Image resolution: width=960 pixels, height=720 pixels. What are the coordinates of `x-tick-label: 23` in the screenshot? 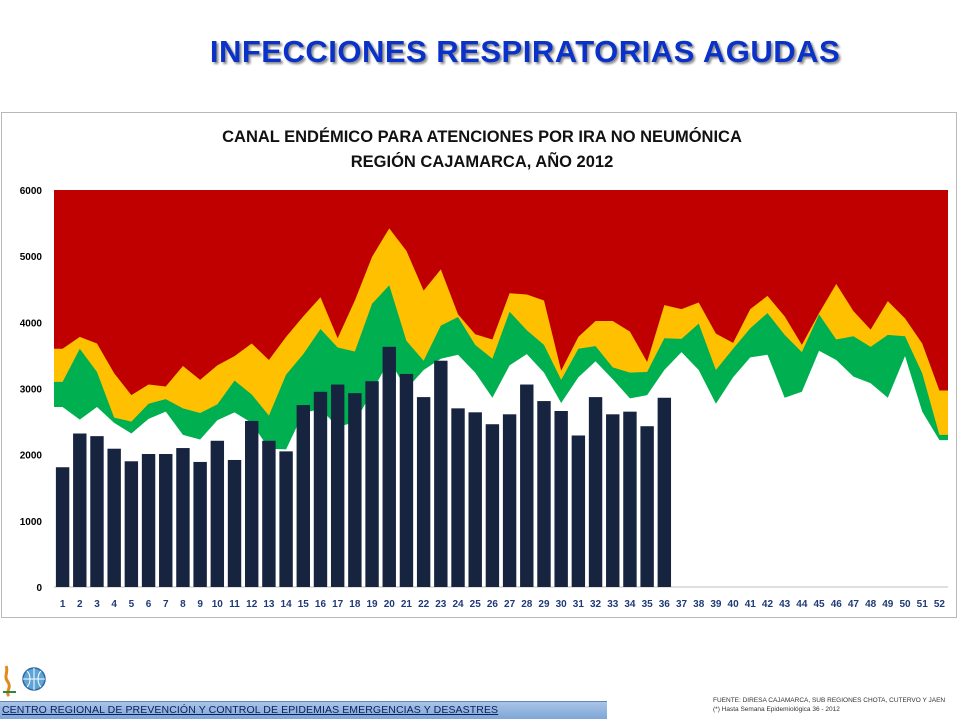 It's located at (441, 604).